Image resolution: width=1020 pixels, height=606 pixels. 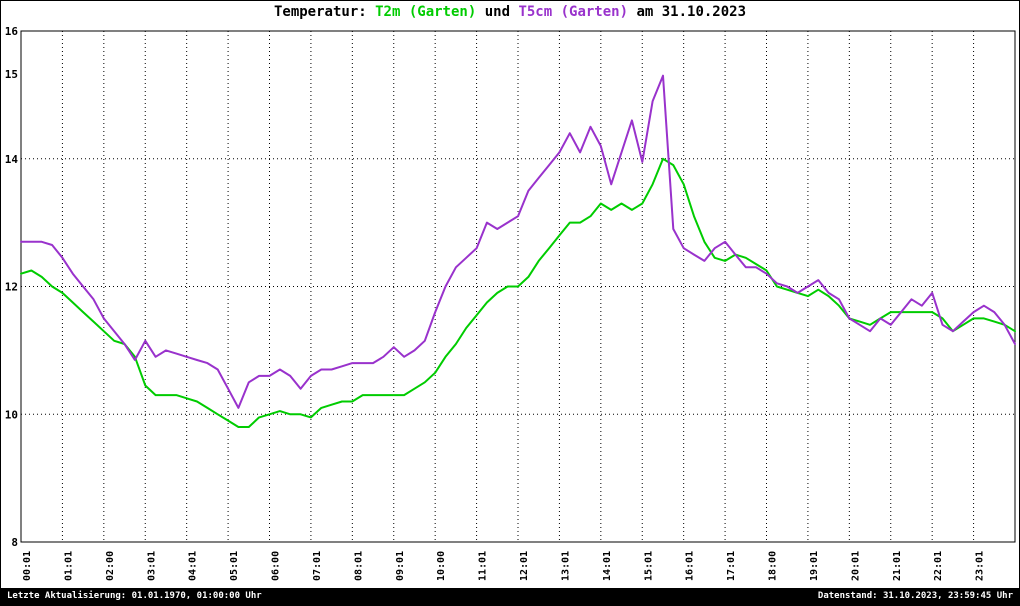 What do you see at coordinates (690, 566) in the screenshot?
I see `x-axis-label: 16:01` at bounding box center [690, 566].